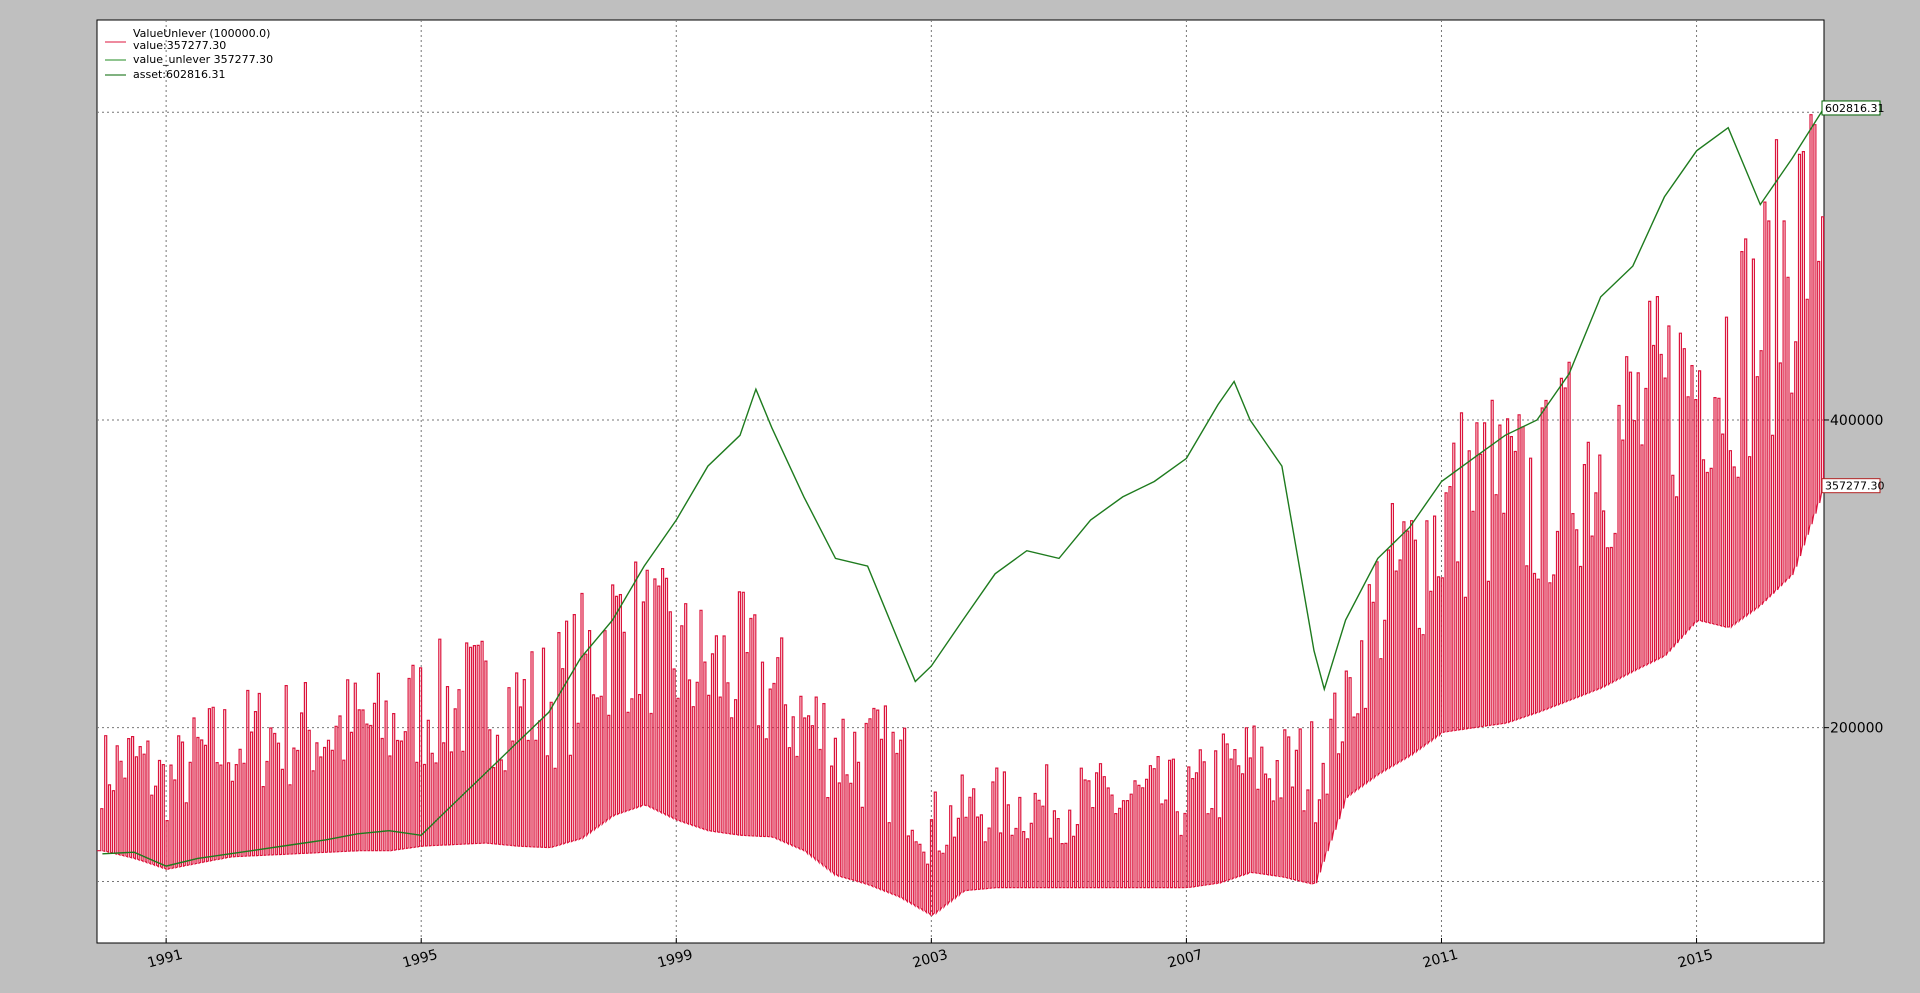 The width and height of the screenshot is (1920, 993). What do you see at coordinates (201, 33) in the screenshot?
I see `legend-header: ValueUnlever (100000.0)` at bounding box center [201, 33].